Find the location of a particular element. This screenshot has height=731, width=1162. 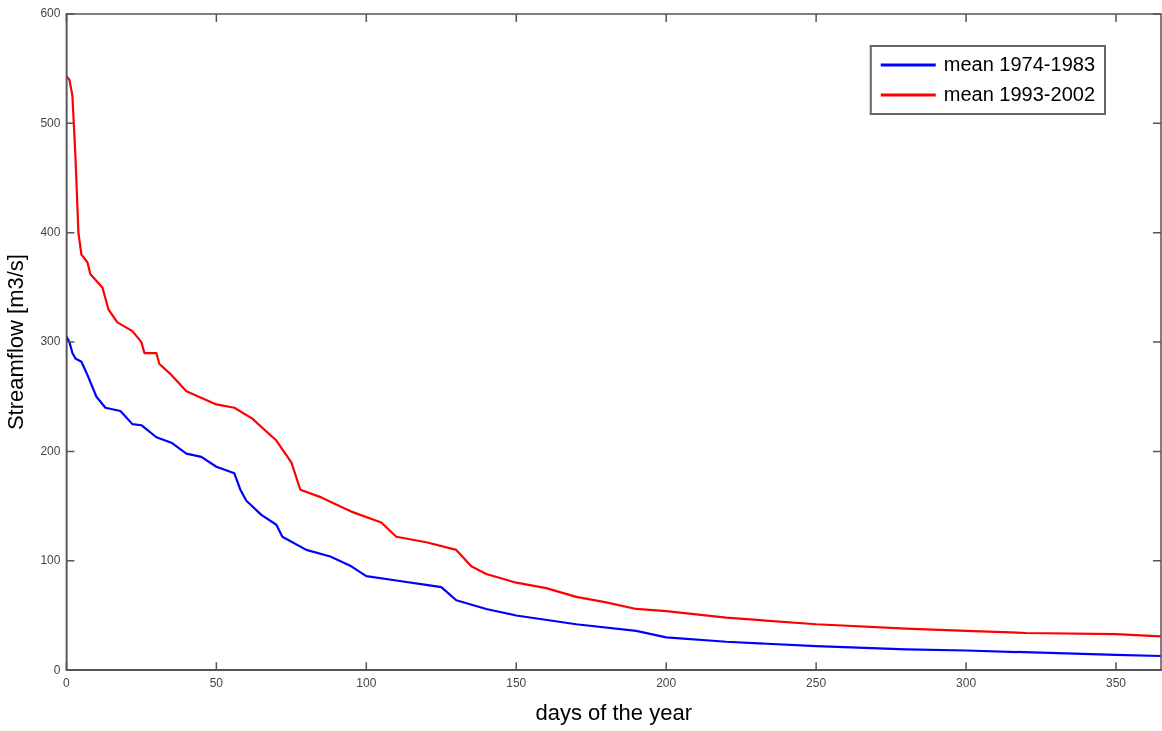

x-tick-label: 100 is located at coordinates (366, 682).